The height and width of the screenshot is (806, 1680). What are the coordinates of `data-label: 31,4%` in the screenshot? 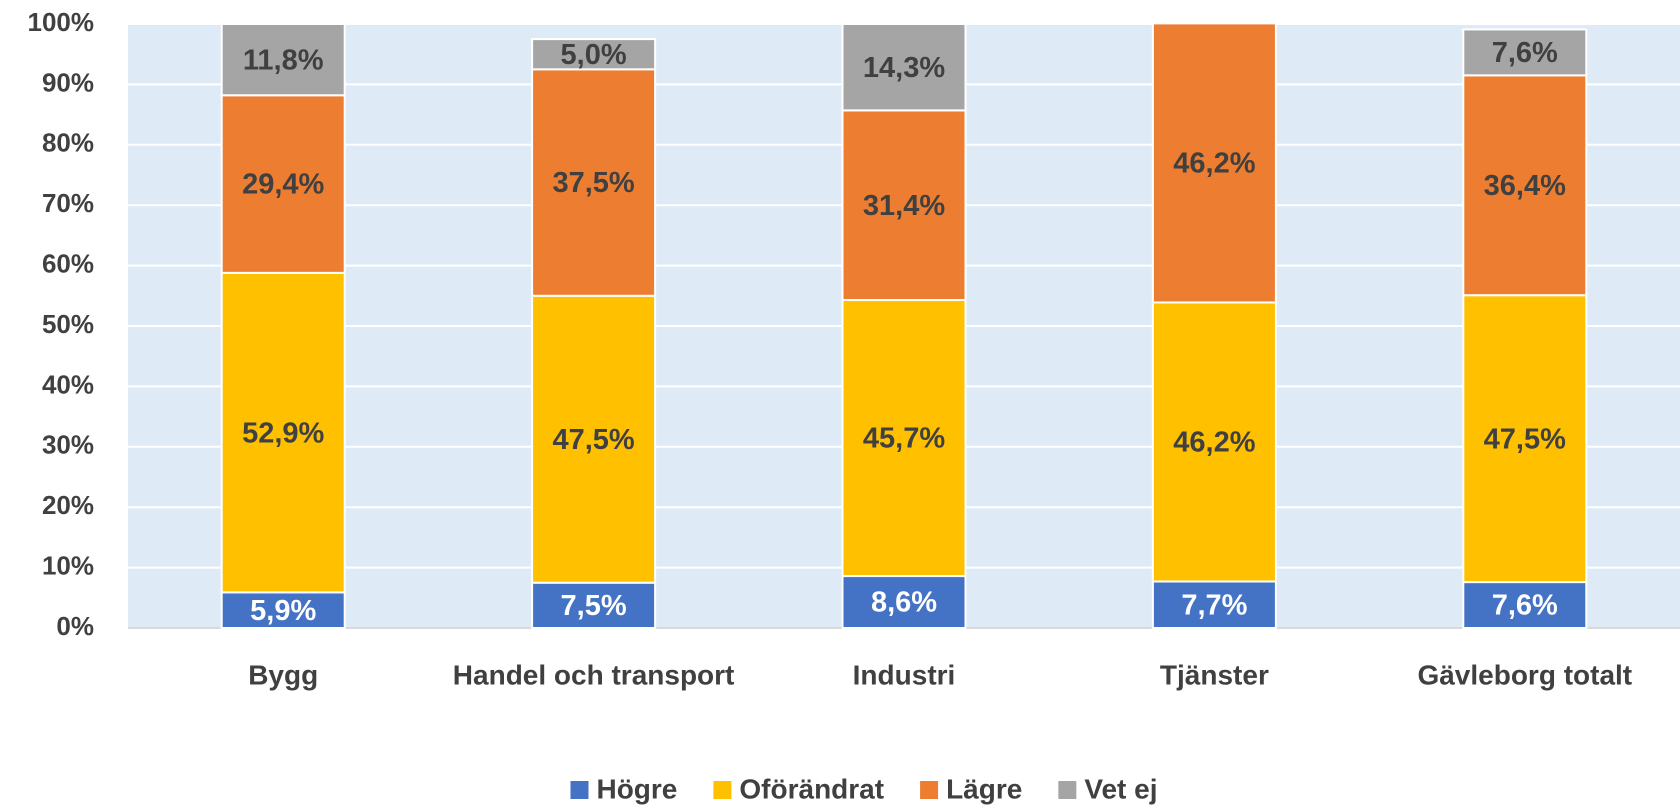 It's located at (904, 206).